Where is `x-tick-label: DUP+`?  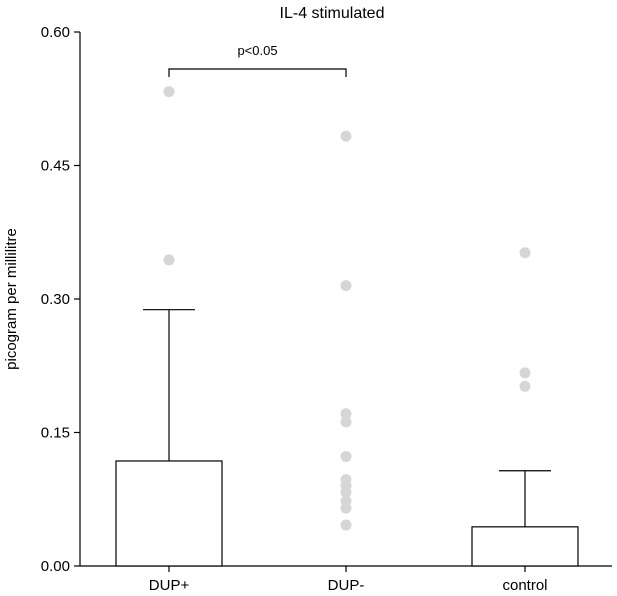 x-tick-label: DUP+ is located at coordinates (169, 585).